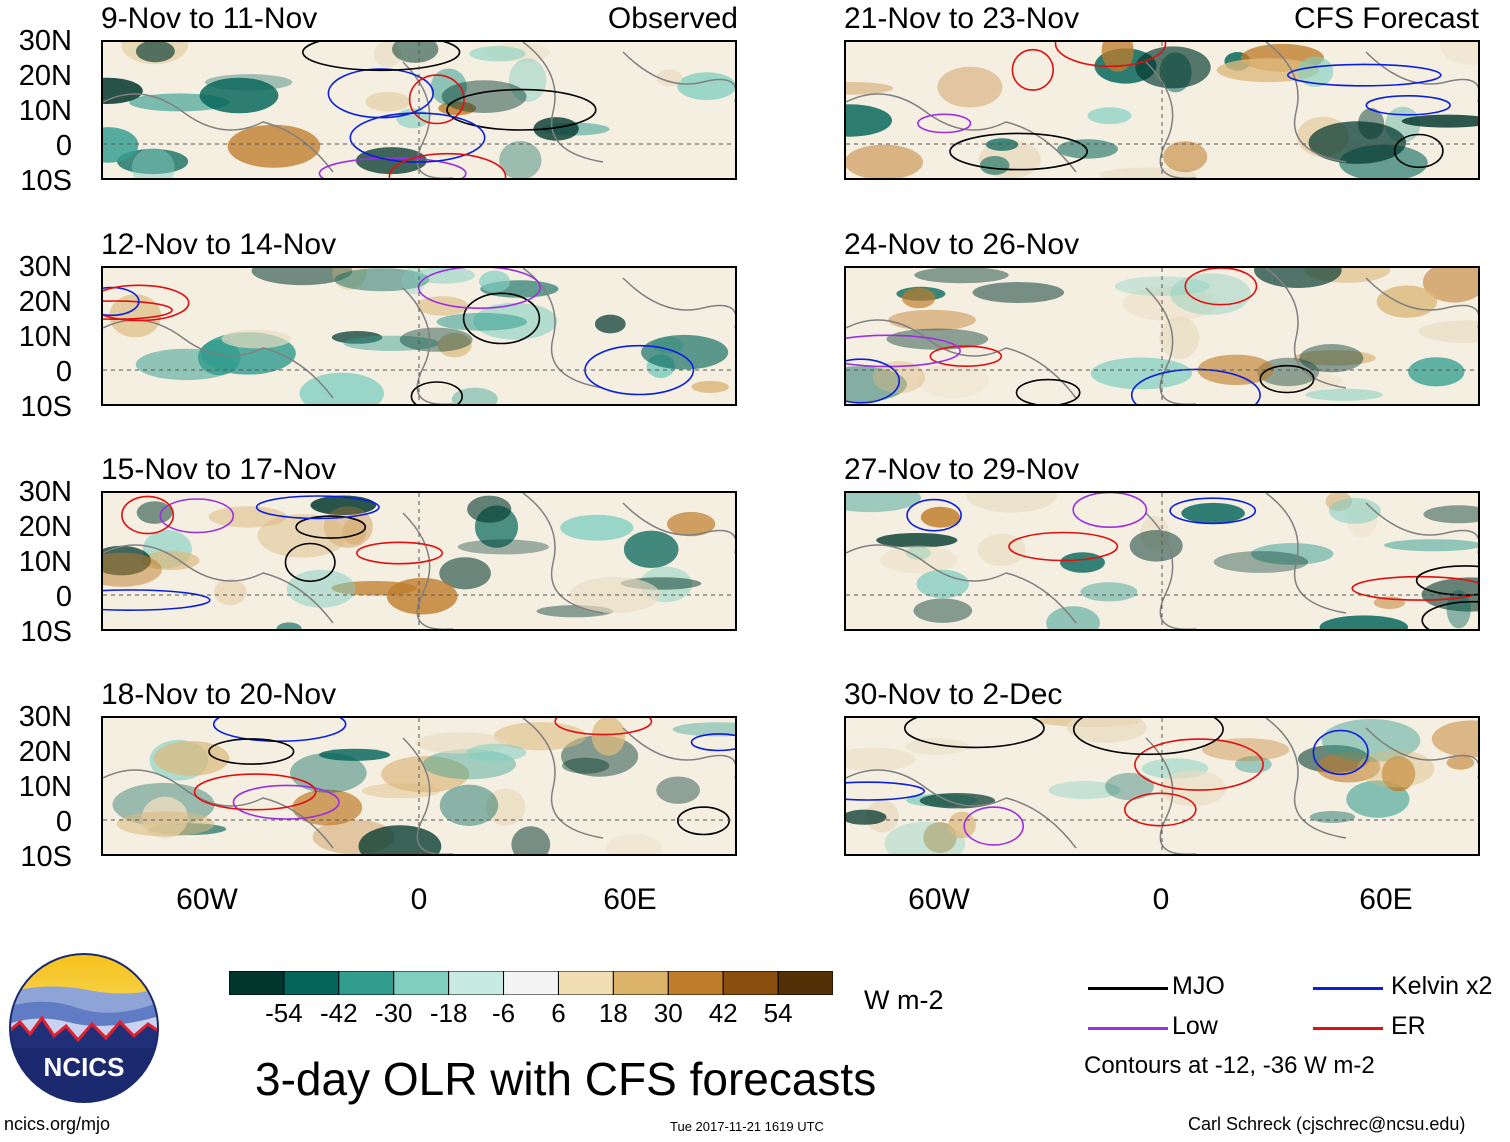 Image resolution: width=1510 pixels, height=1142 pixels. What do you see at coordinates (1128, 1028) in the screenshot?
I see `legend-line-low` at bounding box center [1128, 1028].